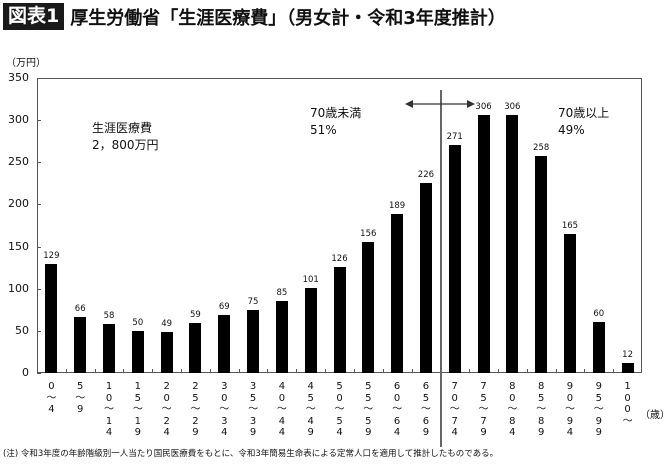 The width and height of the screenshot is (670, 464). Describe the element at coordinates (288, 18) in the screenshot. I see `chart-title: 厚生労働省「生涯医療費」（男女計・令和3年度推計）` at that location.